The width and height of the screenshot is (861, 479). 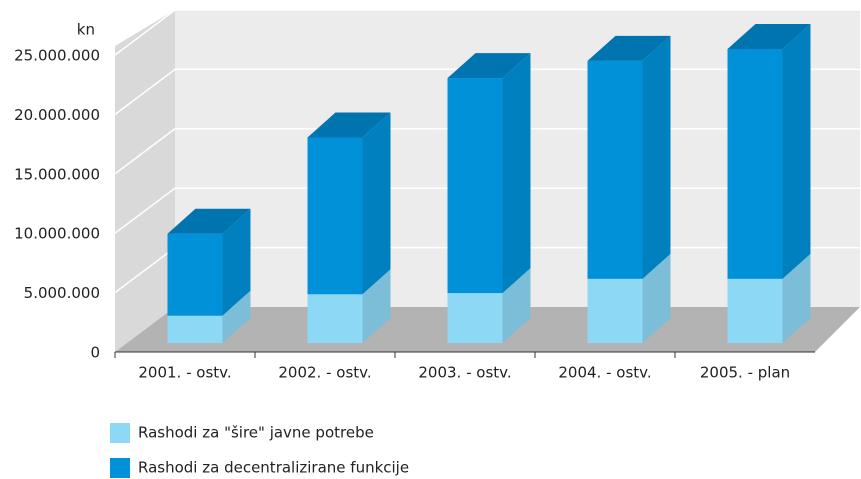 What do you see at coordinates (745, 373) in the screenshot?
I see `x-tick-label: 2005. - plan` at bounding box center [745, 373].